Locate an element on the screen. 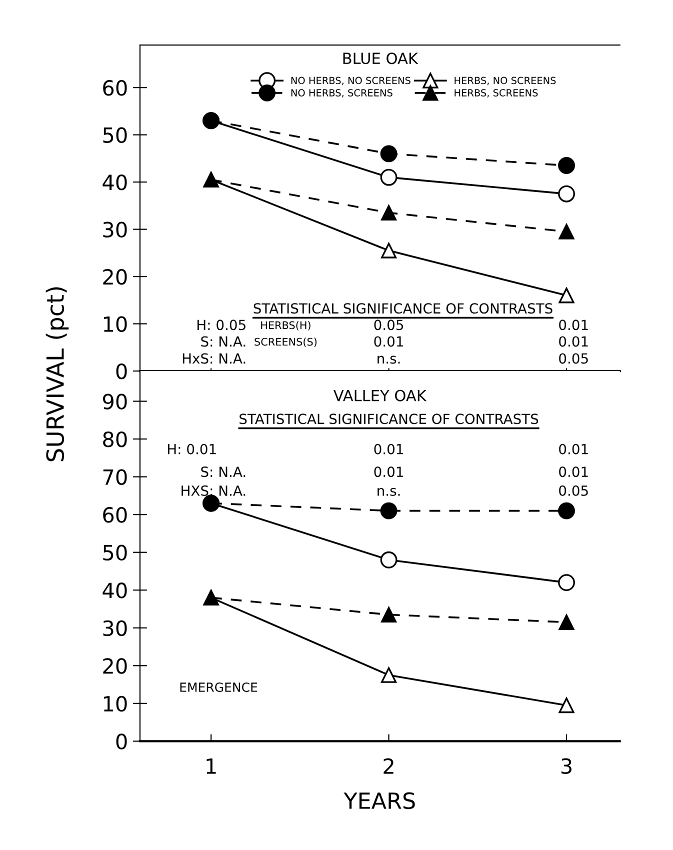  y-tick-label: 70 is located at coordinates (115, 477).